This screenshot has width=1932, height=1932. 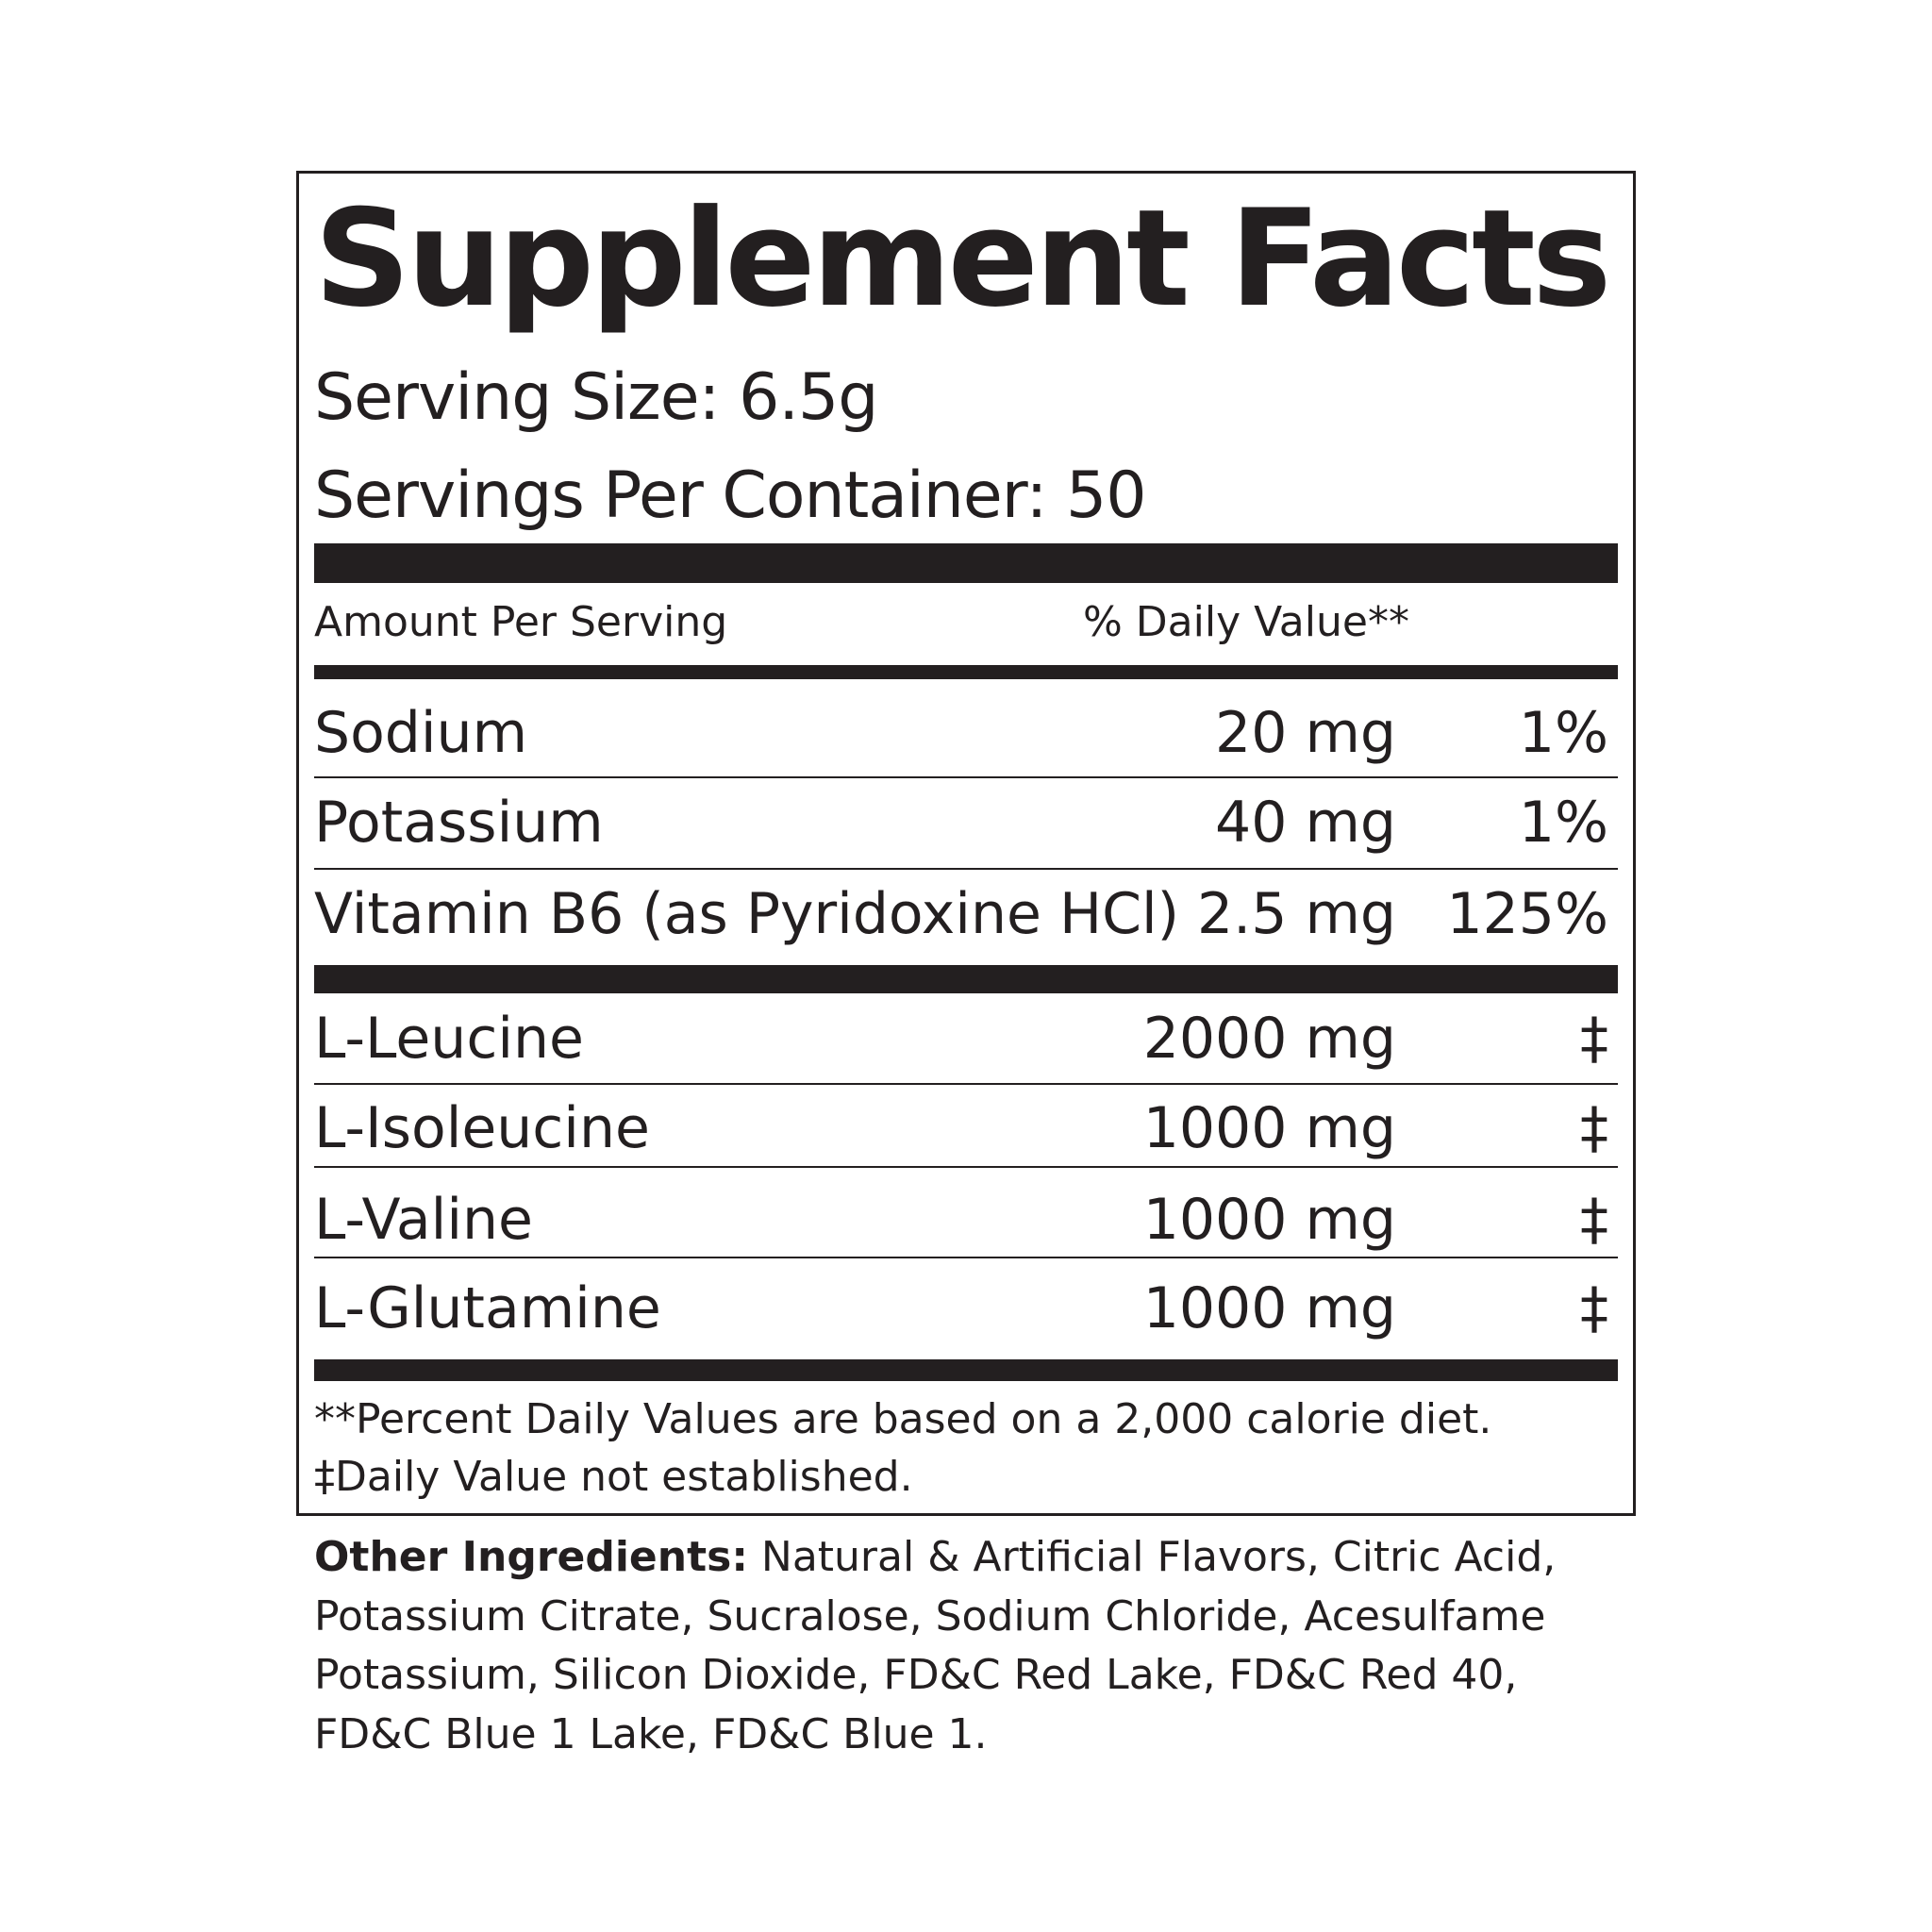 What do you see at coordinates (965, 733) in the screenshot?
I see `nutrient-row: Sodium 20 mg 1%` at bounding box center [965, 733].